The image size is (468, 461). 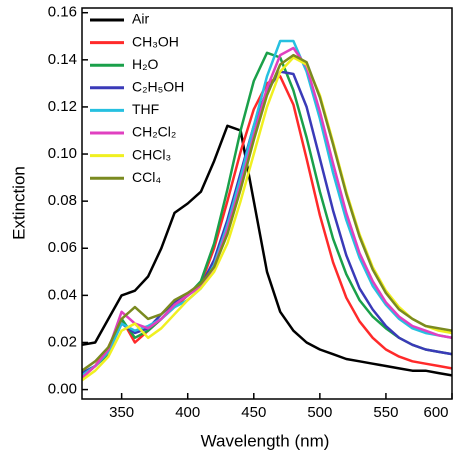 What do you see at coordinates (319, 412) in the screenshot?
I see `x-tick-label: 500` at bounding box center [319, 412].